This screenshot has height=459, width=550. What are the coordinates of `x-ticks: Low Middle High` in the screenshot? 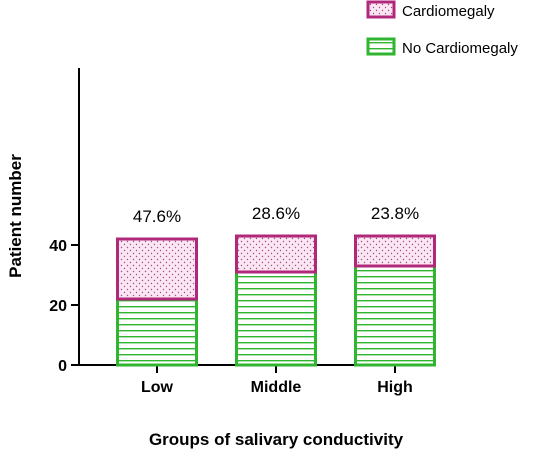 It's located at (277, 380).